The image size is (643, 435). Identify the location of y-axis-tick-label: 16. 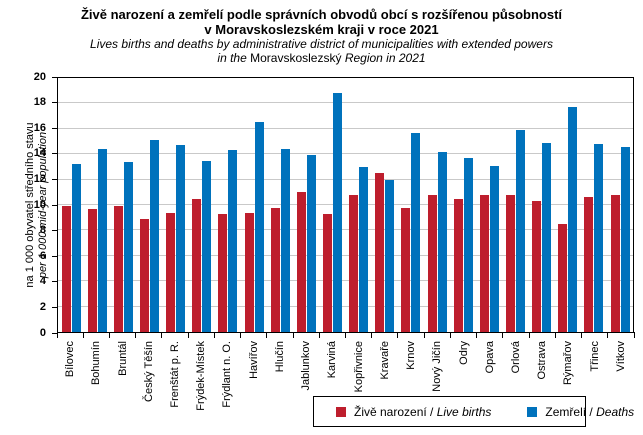
(39, 127).